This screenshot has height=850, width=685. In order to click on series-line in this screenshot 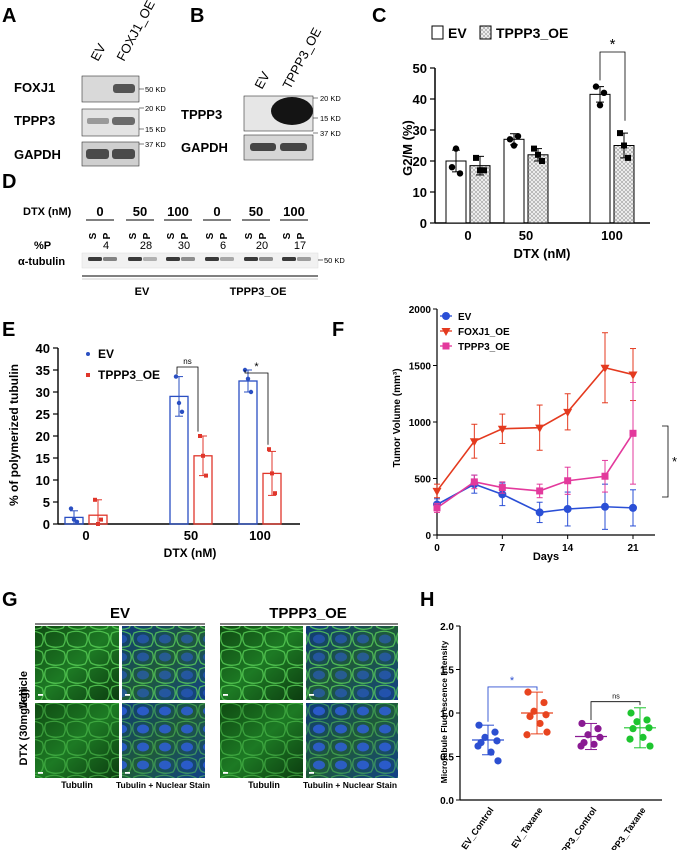, I will do `click(535, 429)`.